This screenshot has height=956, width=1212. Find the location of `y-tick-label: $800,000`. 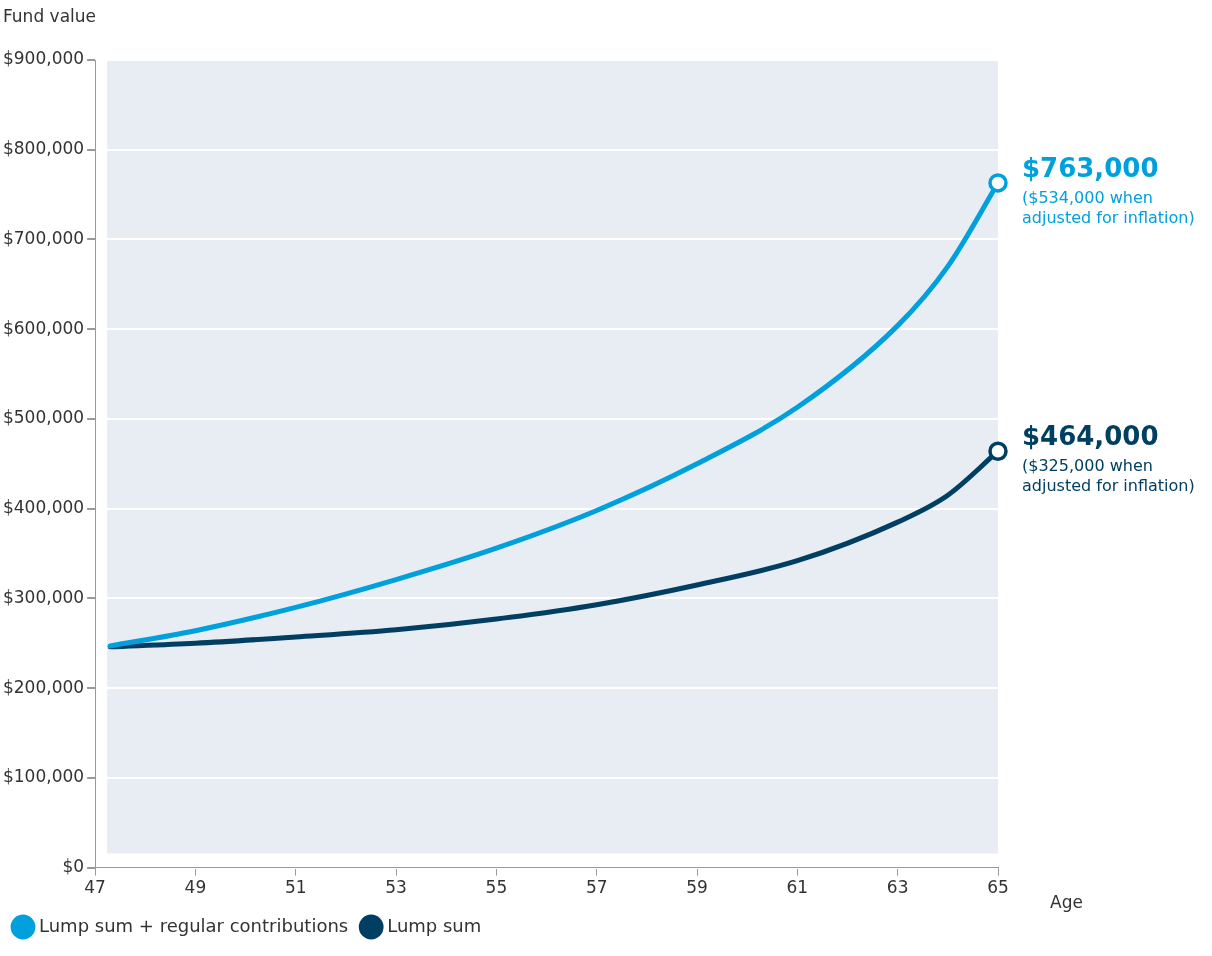

y-tick-label: $800,000 is located at coordinates (43, 148).